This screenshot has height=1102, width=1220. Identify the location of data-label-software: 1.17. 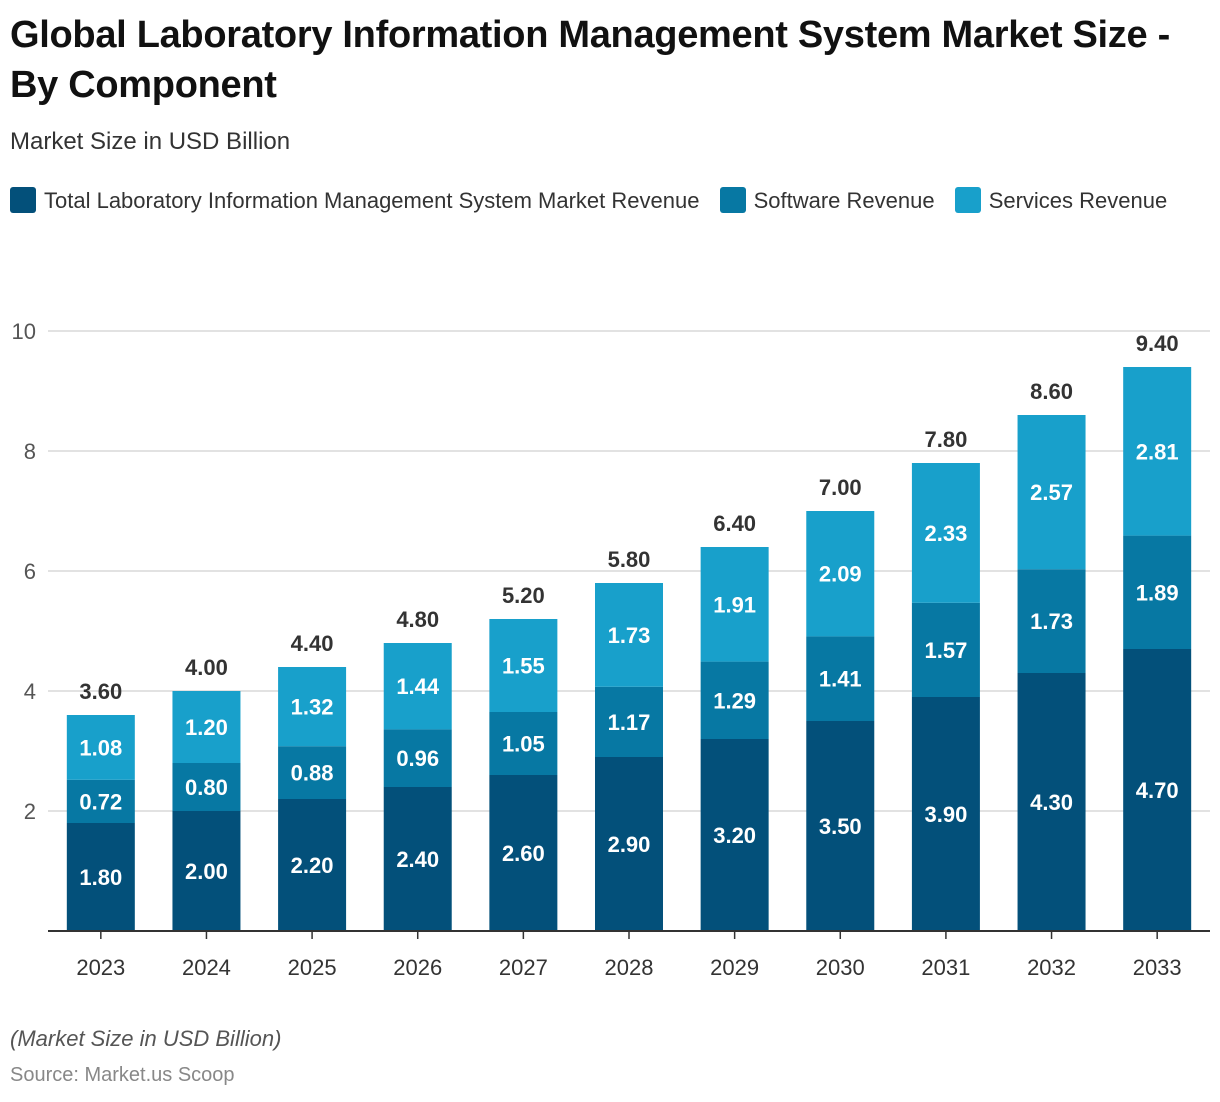
(629, 722).